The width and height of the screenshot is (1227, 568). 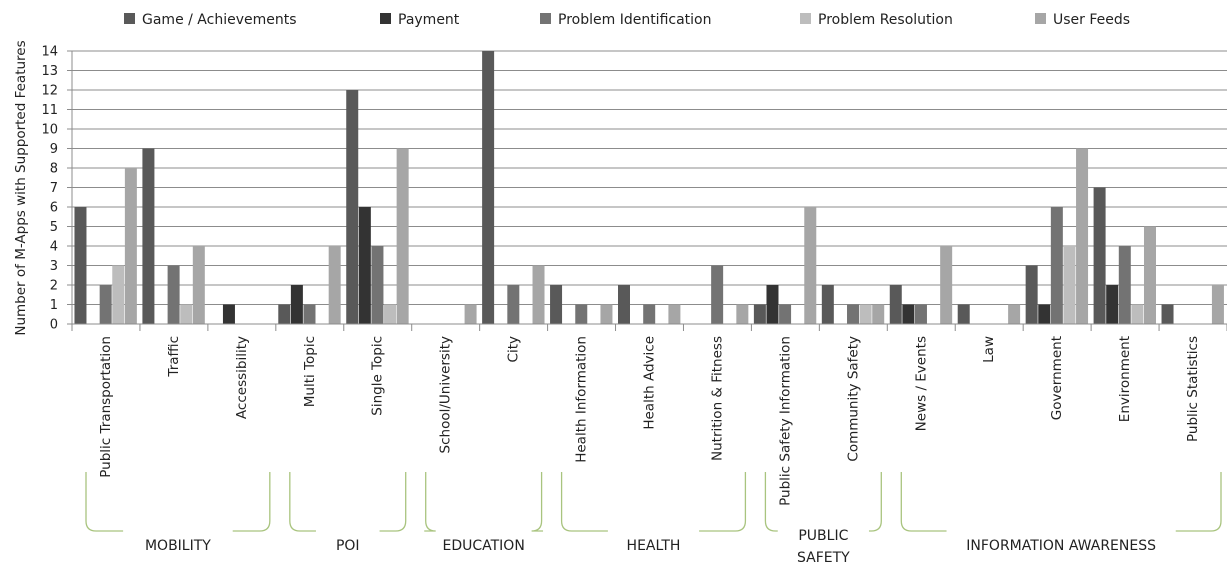 I want to click on x-tick-label-multi-topic: Multi Topic, so click(x=310, y=371).